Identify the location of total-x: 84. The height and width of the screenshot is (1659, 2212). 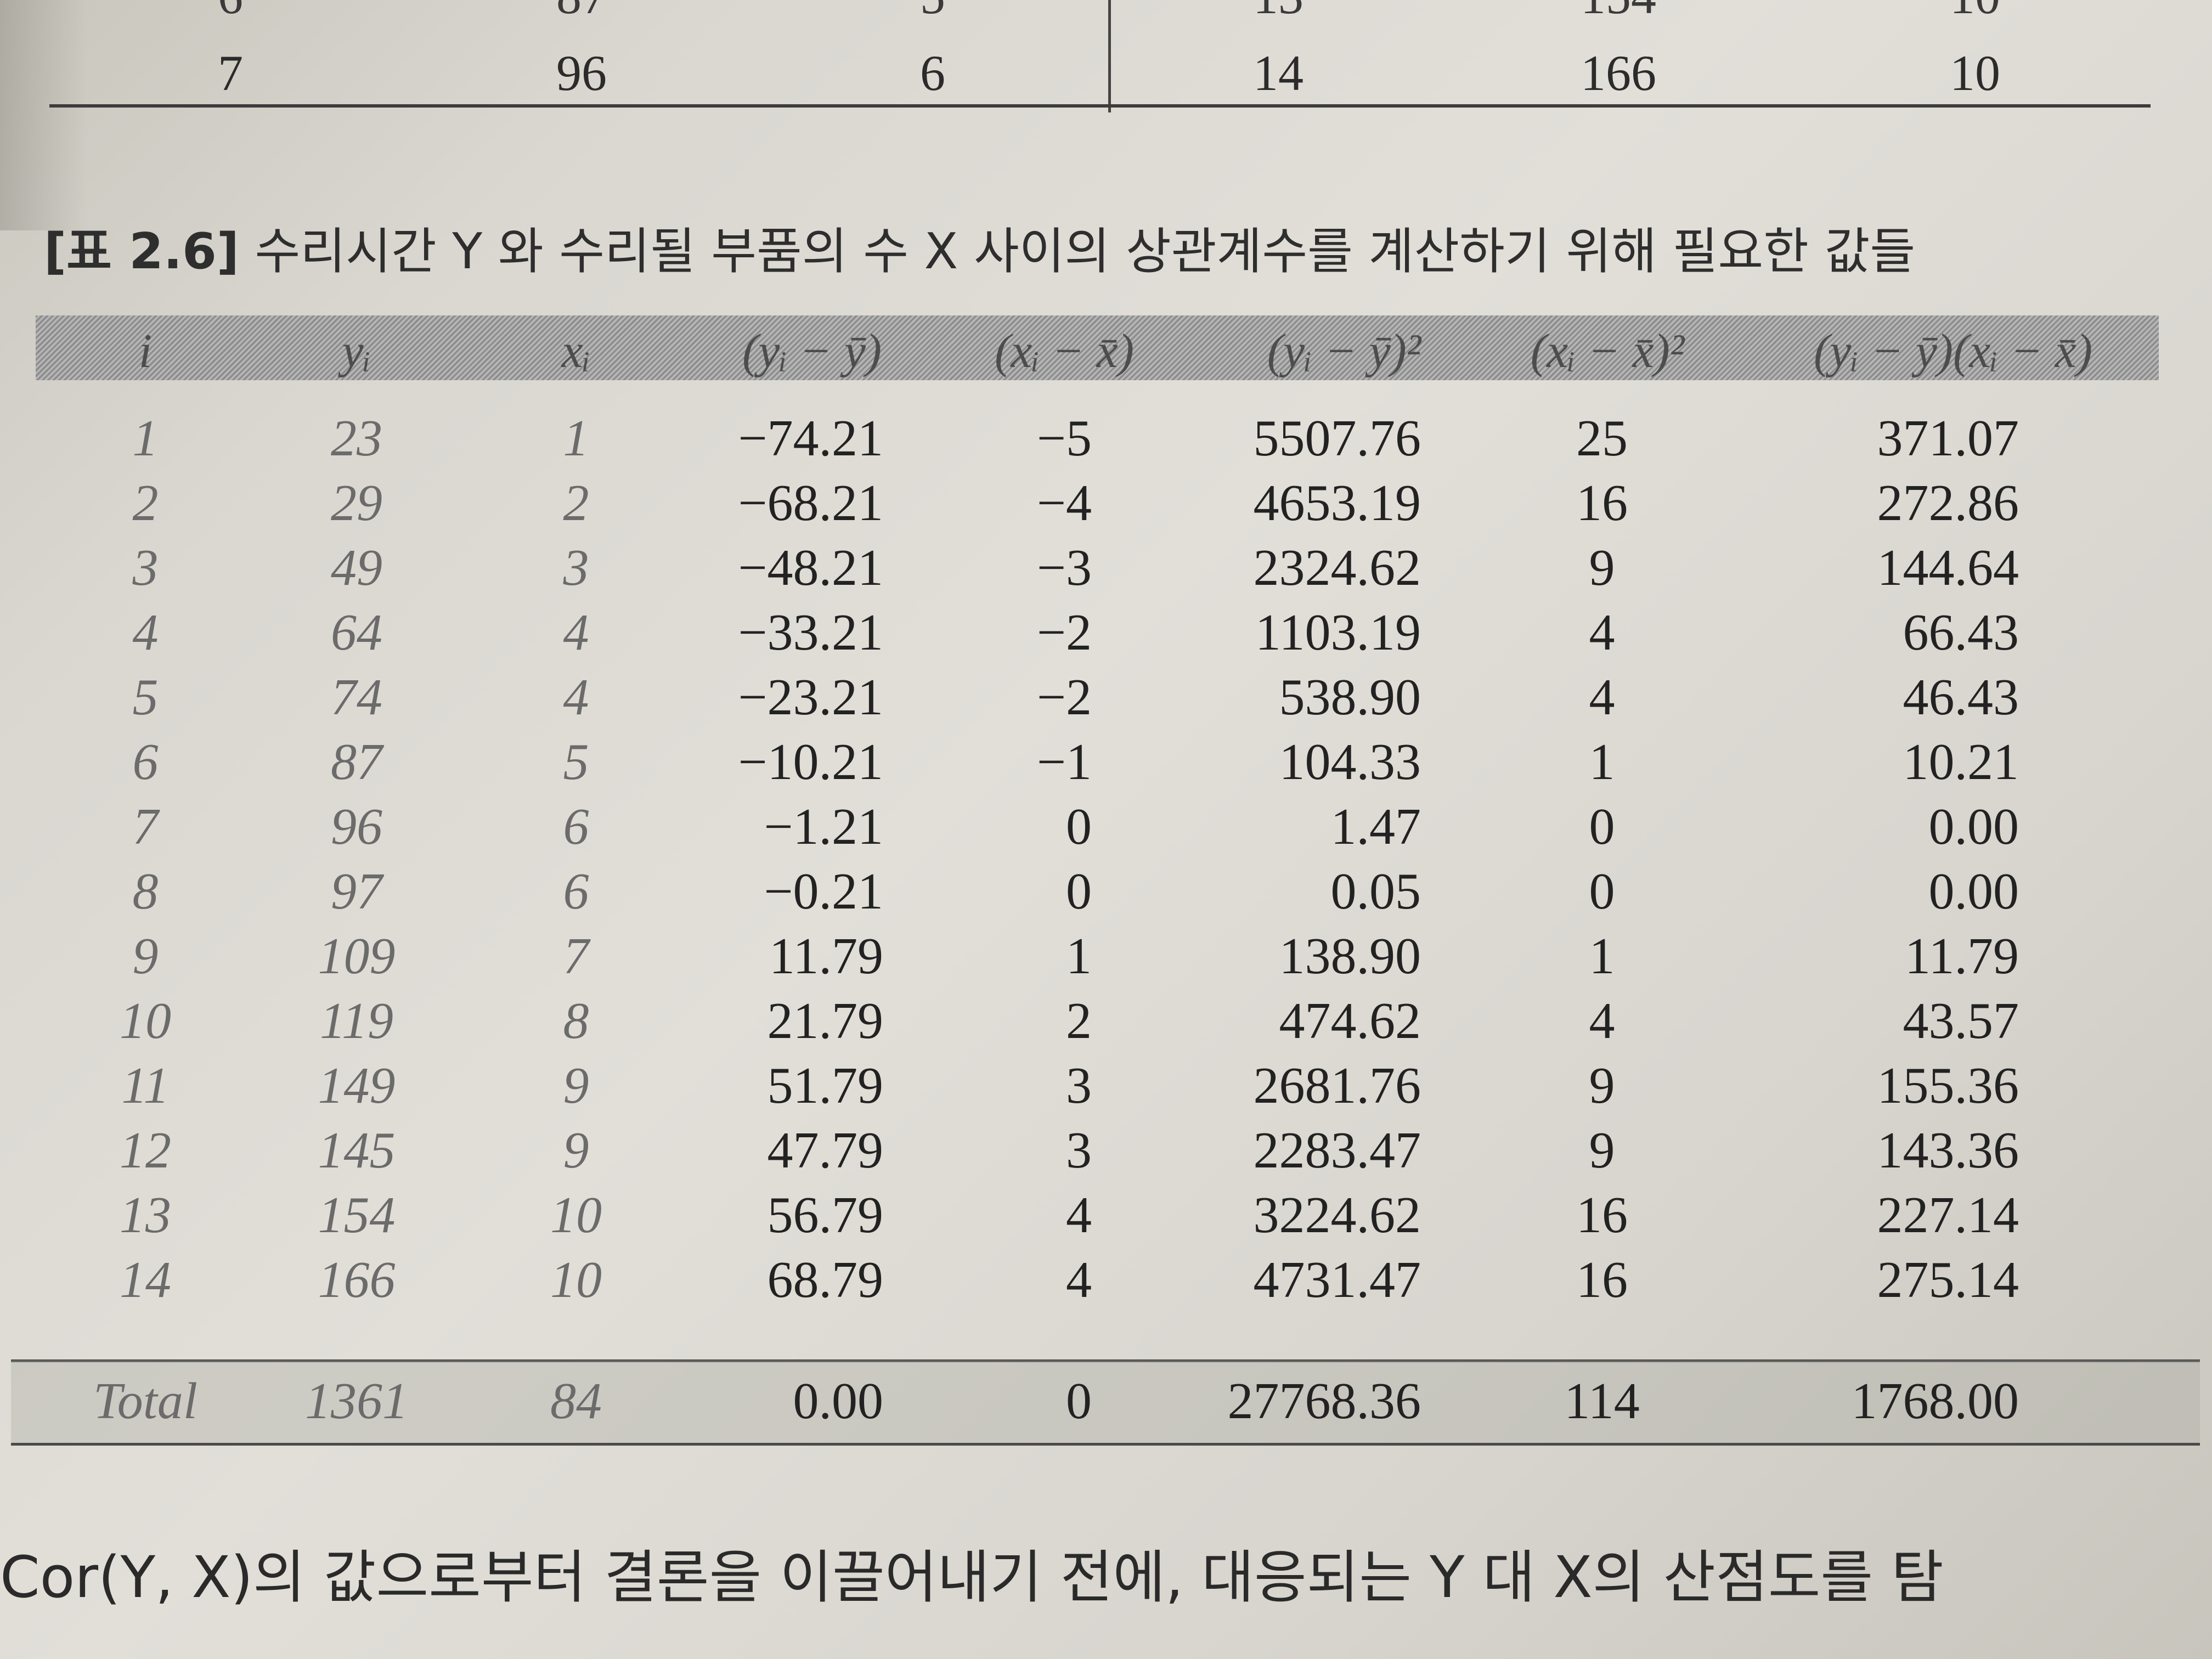
(576, 1401).